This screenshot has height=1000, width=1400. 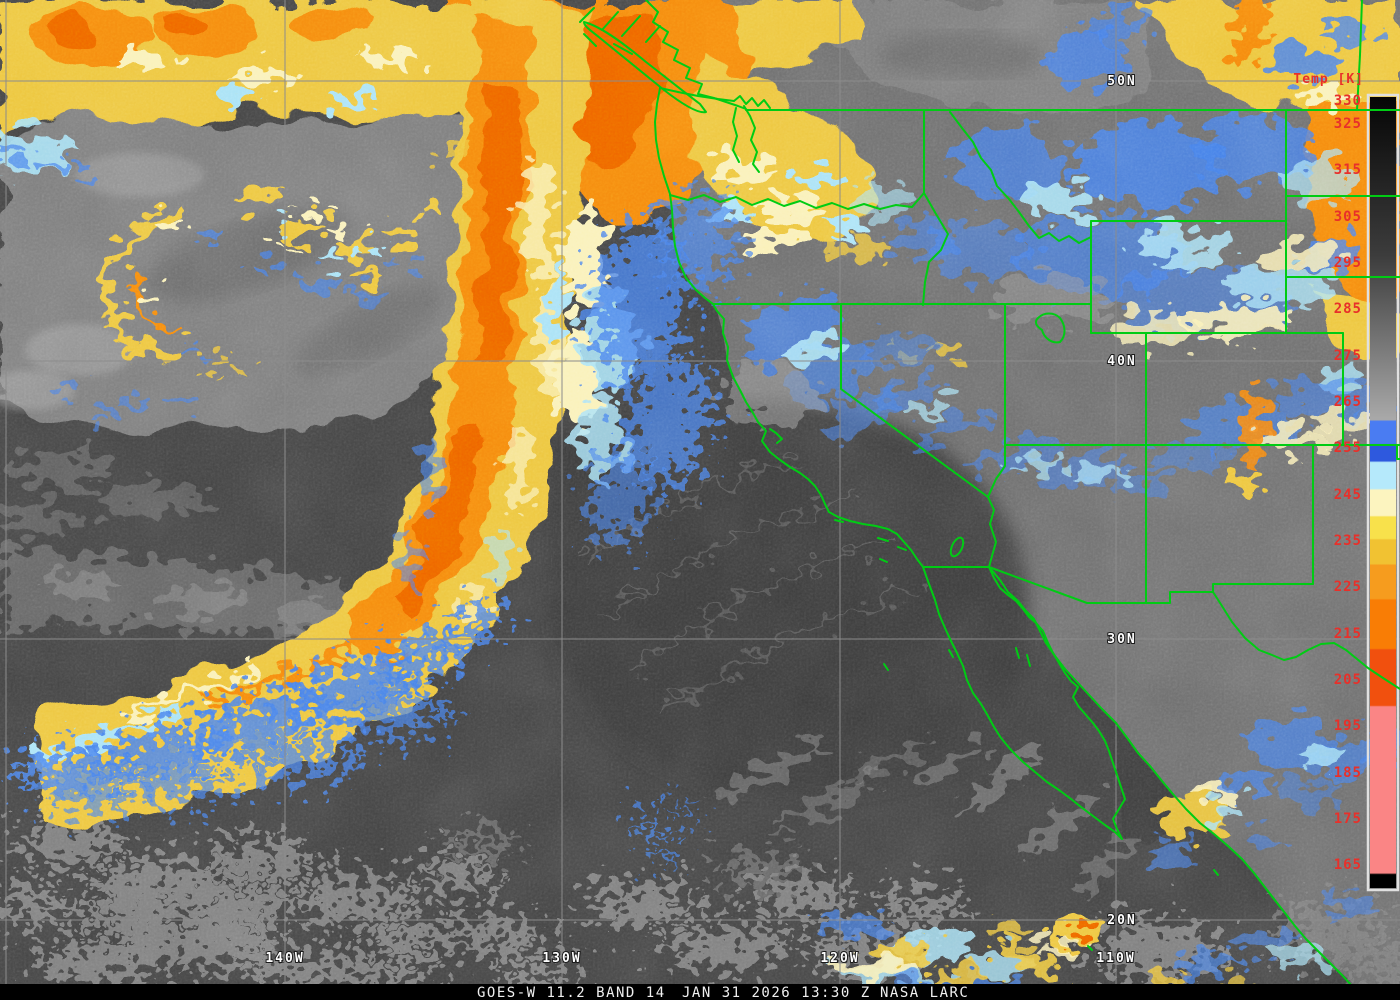 What do you see at coordinates (1050, 328) in the screenshot?
I see `great-salt-lake` at bounding box center [1050, 328].